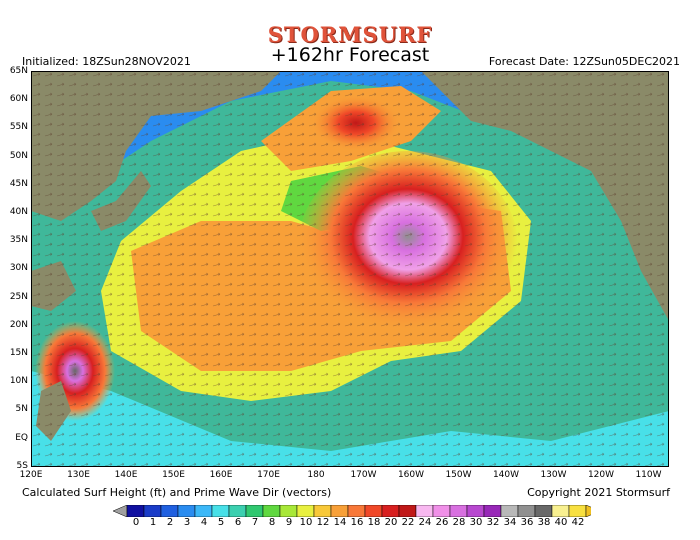 Image resolution: width=700 pixels, height=540 pixels. What do you see at coordinates (21, 437) in the screenshot?
I see `lat-label: EQ` at bounding box center [21, 437].